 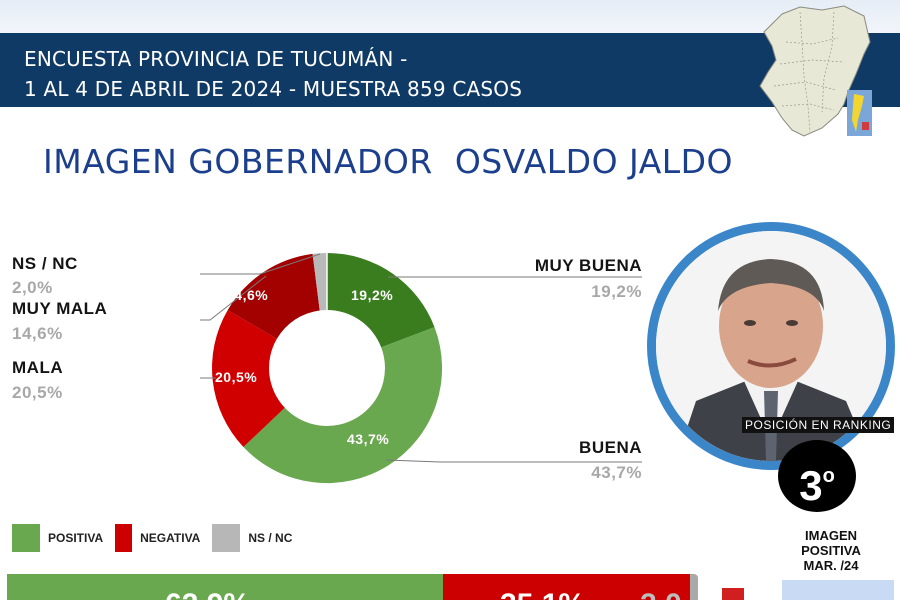 I want to click on imagen-positiva-bar, so click(x=838, y=590).